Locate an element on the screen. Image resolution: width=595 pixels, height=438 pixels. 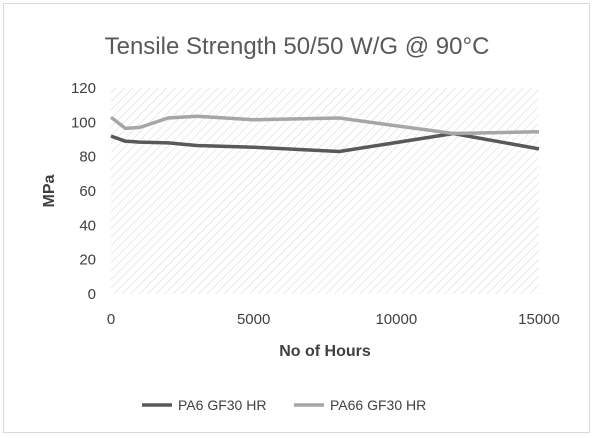
legend: PA6 GF30 HR PA66 GF30 HR is located at coordinates (284, 405).